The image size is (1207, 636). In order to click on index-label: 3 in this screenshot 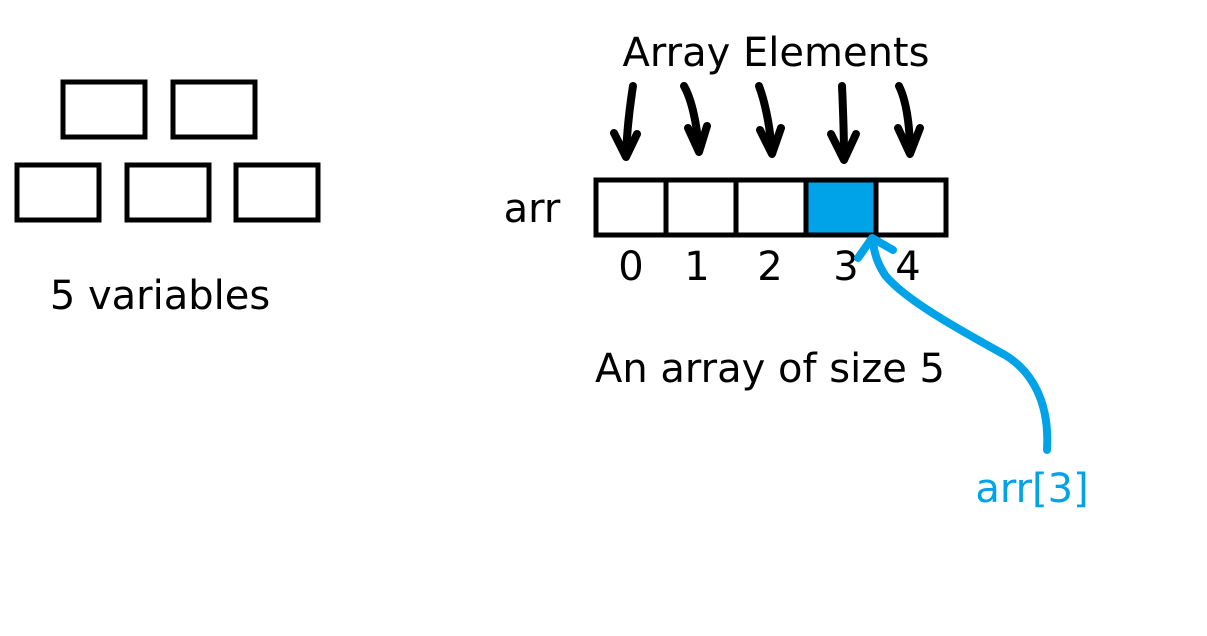, I will do `click(845, 267)`.